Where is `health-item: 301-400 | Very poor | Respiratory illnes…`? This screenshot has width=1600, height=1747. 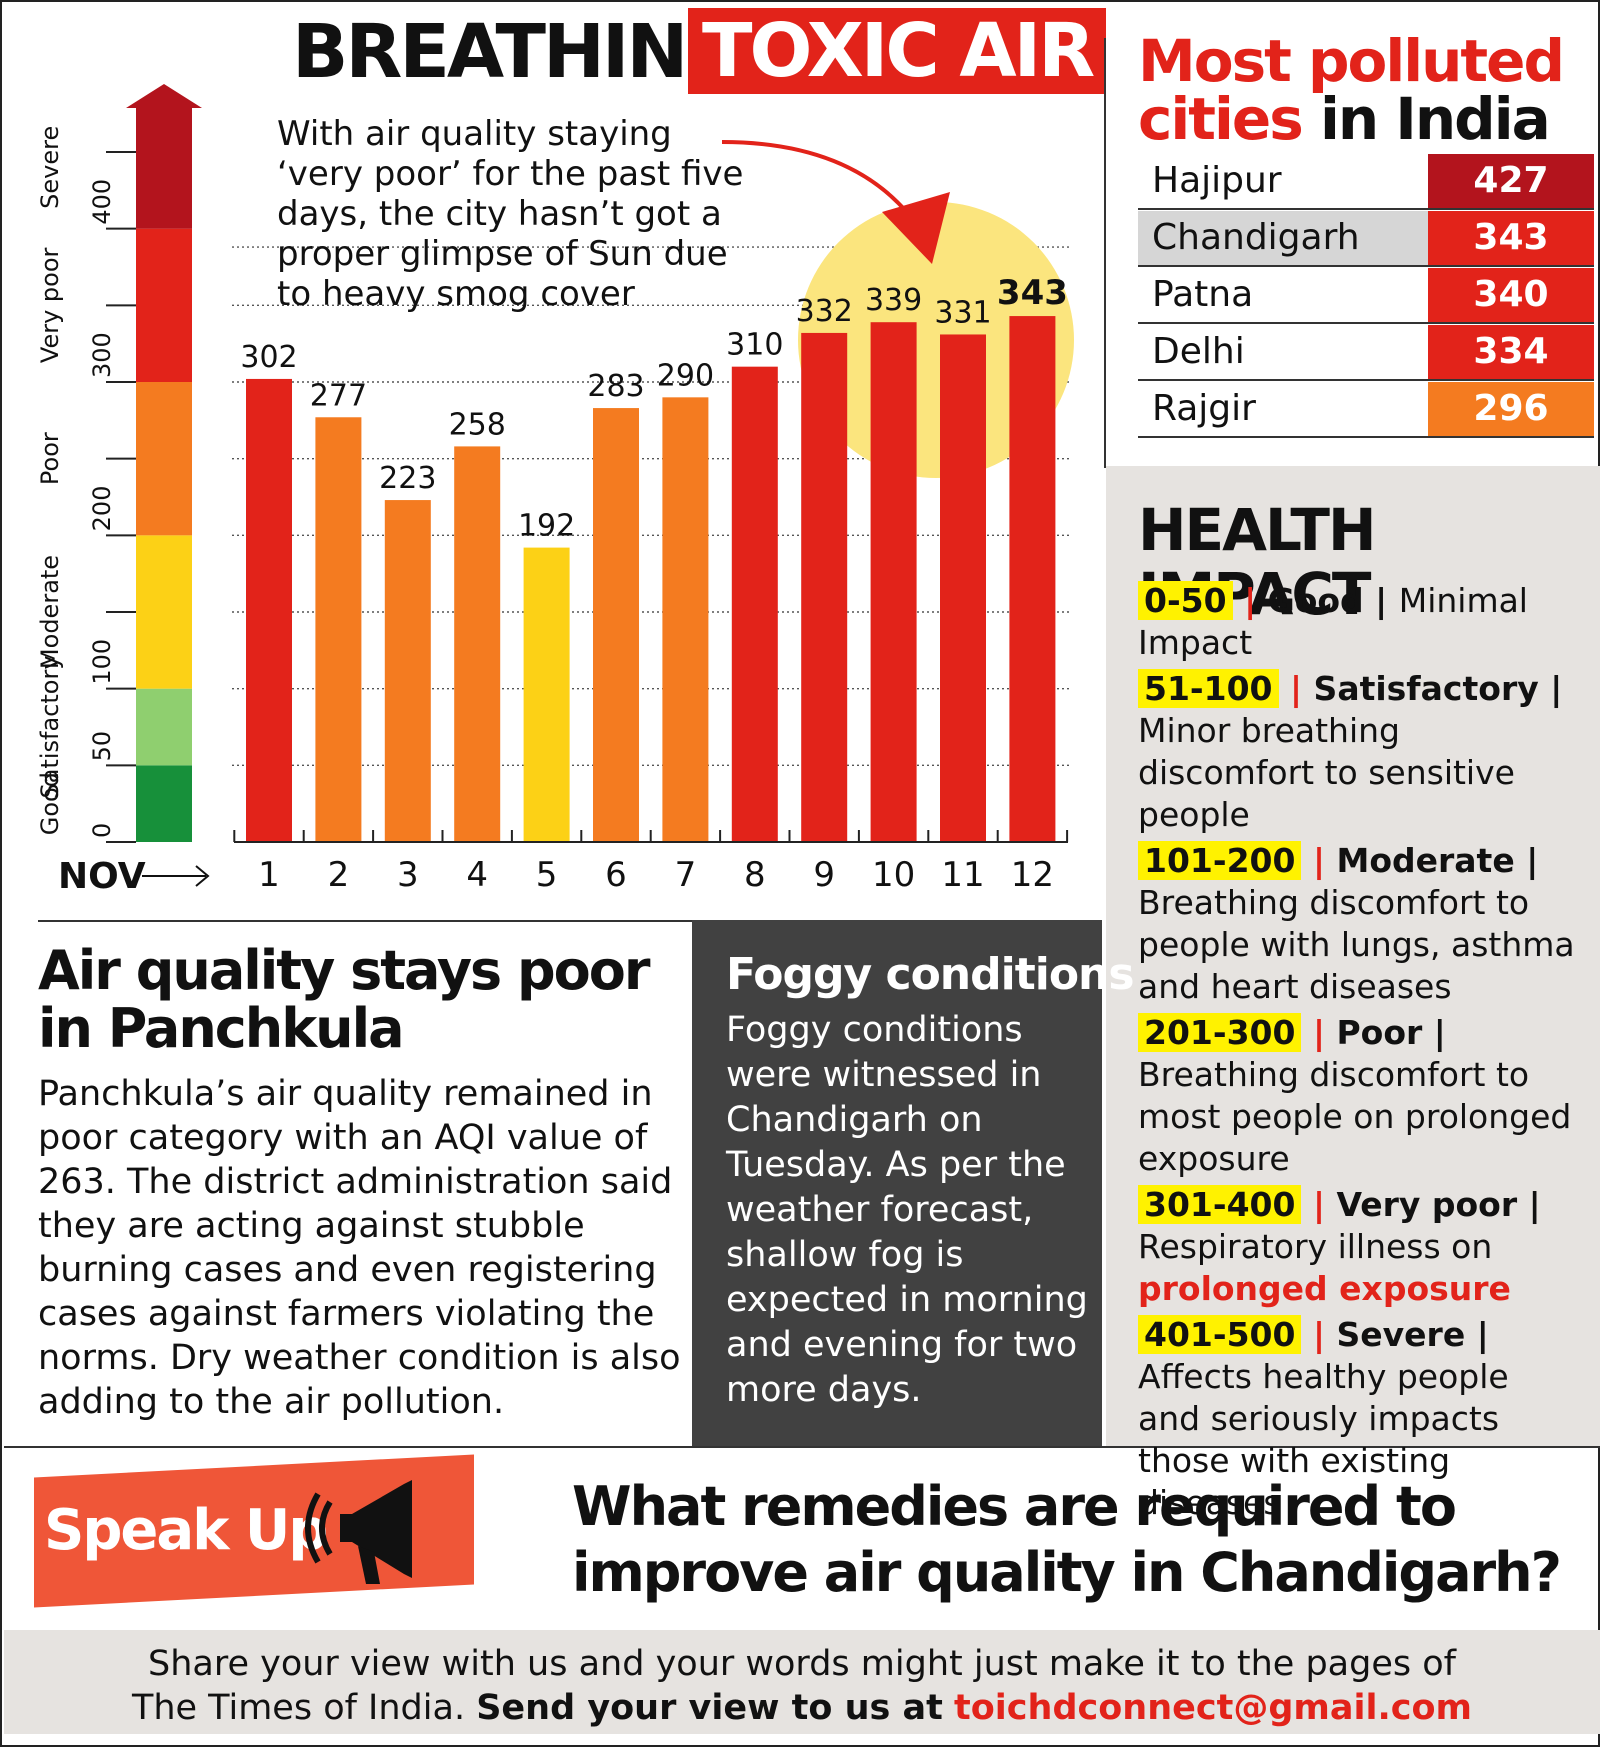 health-item: 301-400 | Very poor | Respiratory illnes… is located at coordinates (1358, 1247).